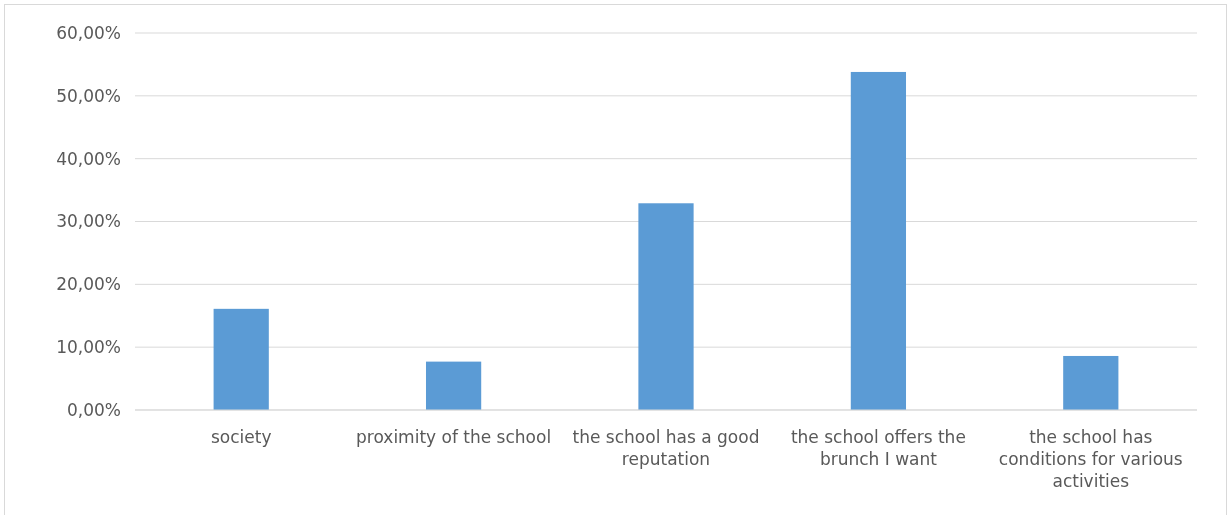  I want to click on y-tick-label: 60,00%, so click(88, 32).